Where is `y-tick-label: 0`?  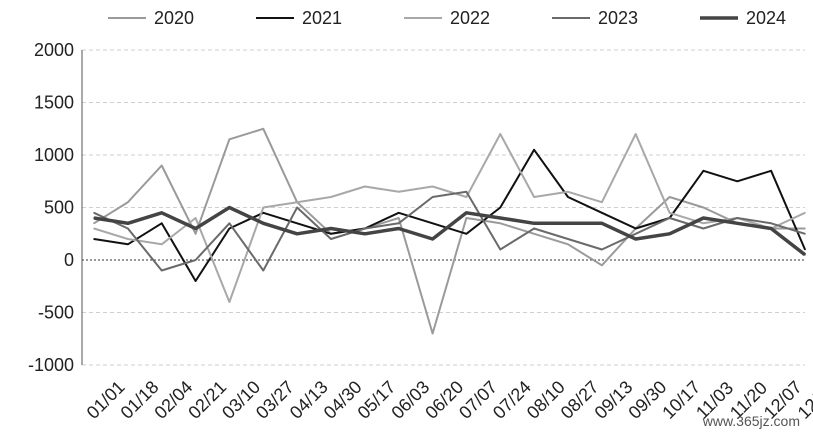 y-tick-label: 0 is located at coordinates (69, 260).